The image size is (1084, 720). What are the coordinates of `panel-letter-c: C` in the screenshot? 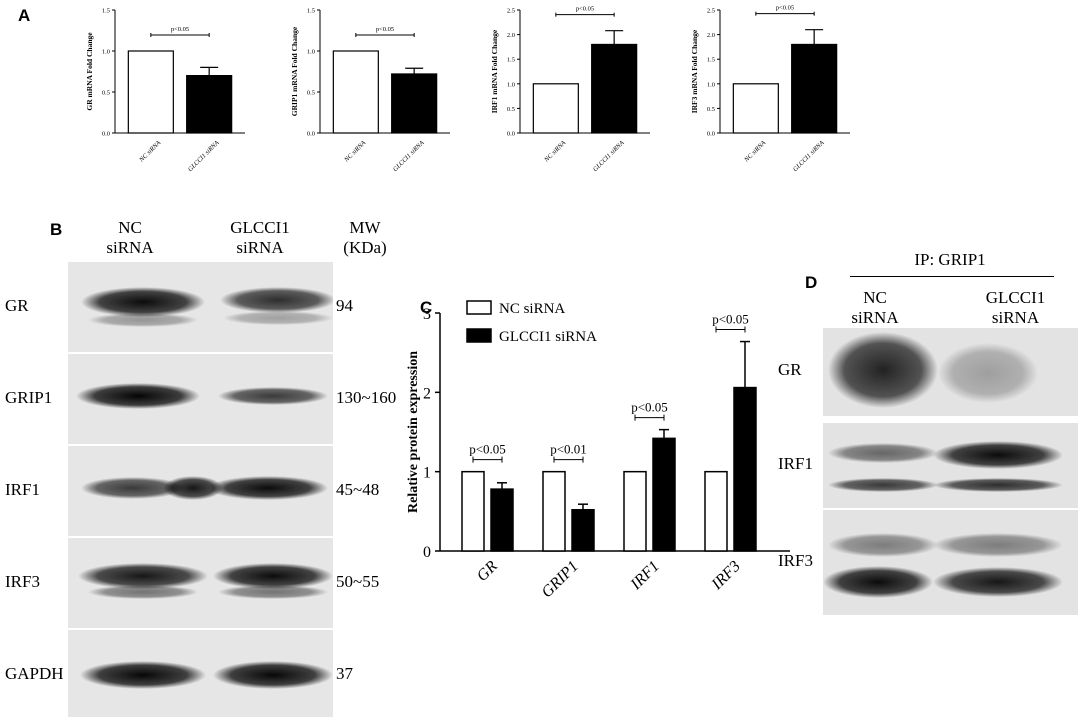 It's located at (426, 307).